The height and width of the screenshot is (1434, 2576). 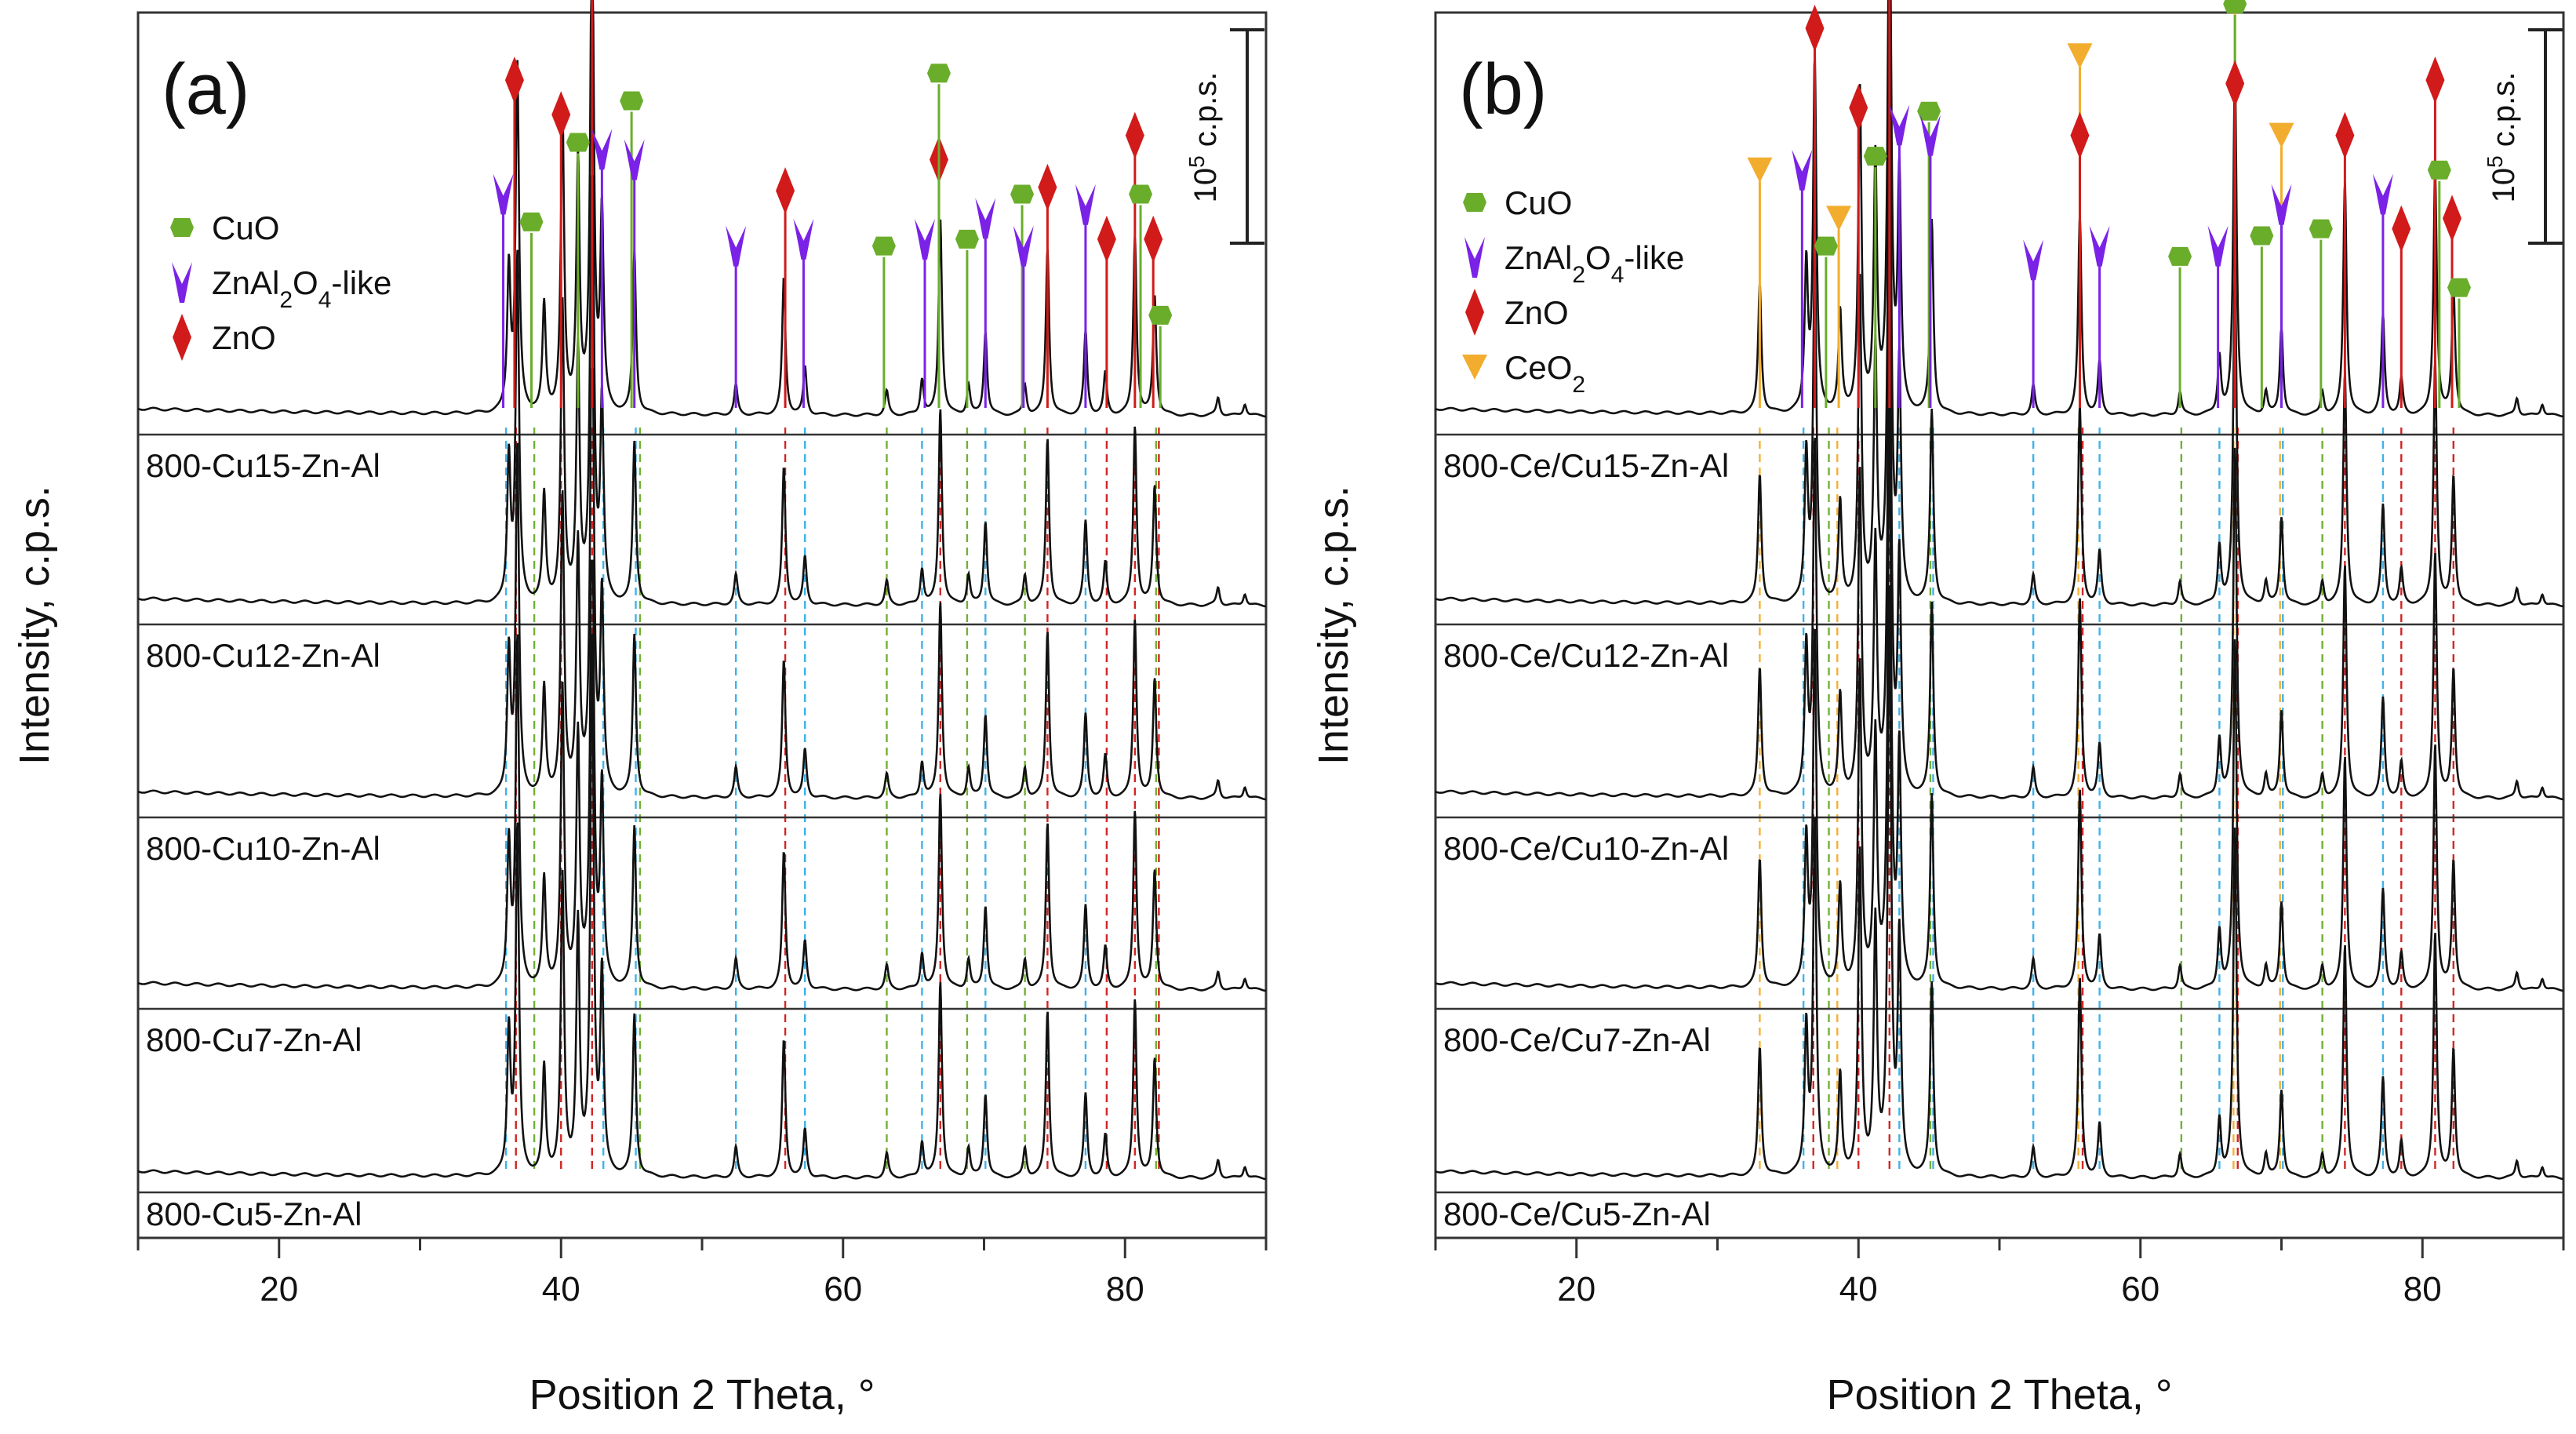 I want to click on legend-ceo2-icon, so click(x=1474, y=368).